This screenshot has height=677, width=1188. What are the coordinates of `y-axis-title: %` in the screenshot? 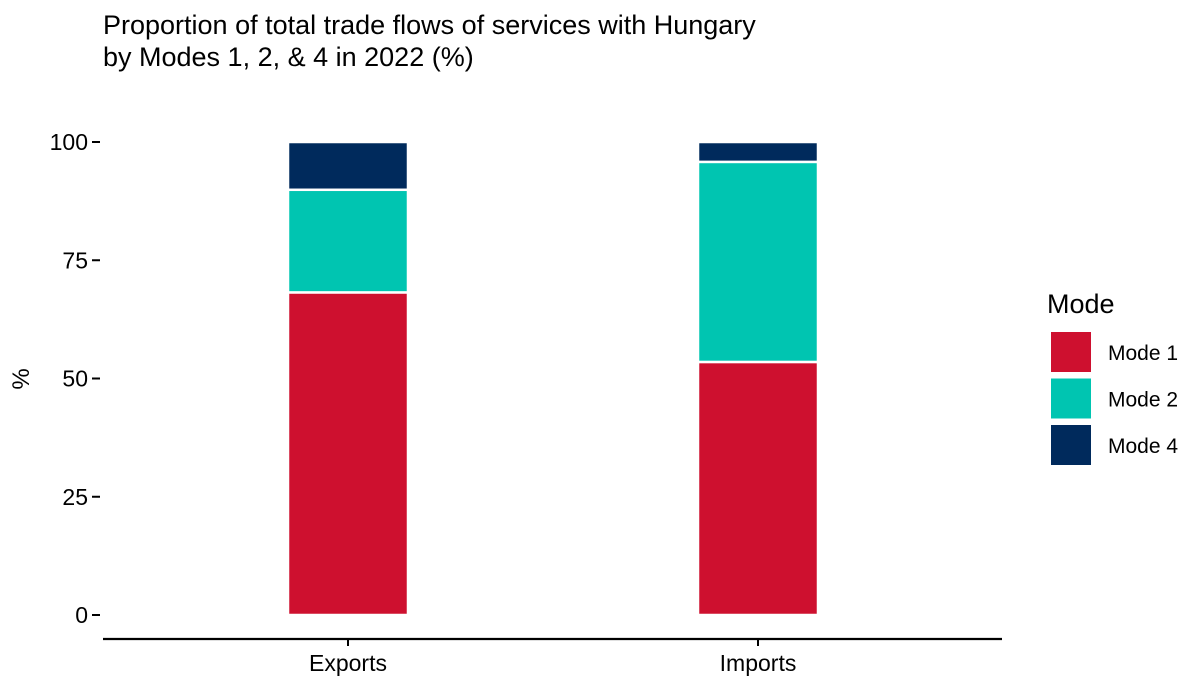 It's located at (21, 378).